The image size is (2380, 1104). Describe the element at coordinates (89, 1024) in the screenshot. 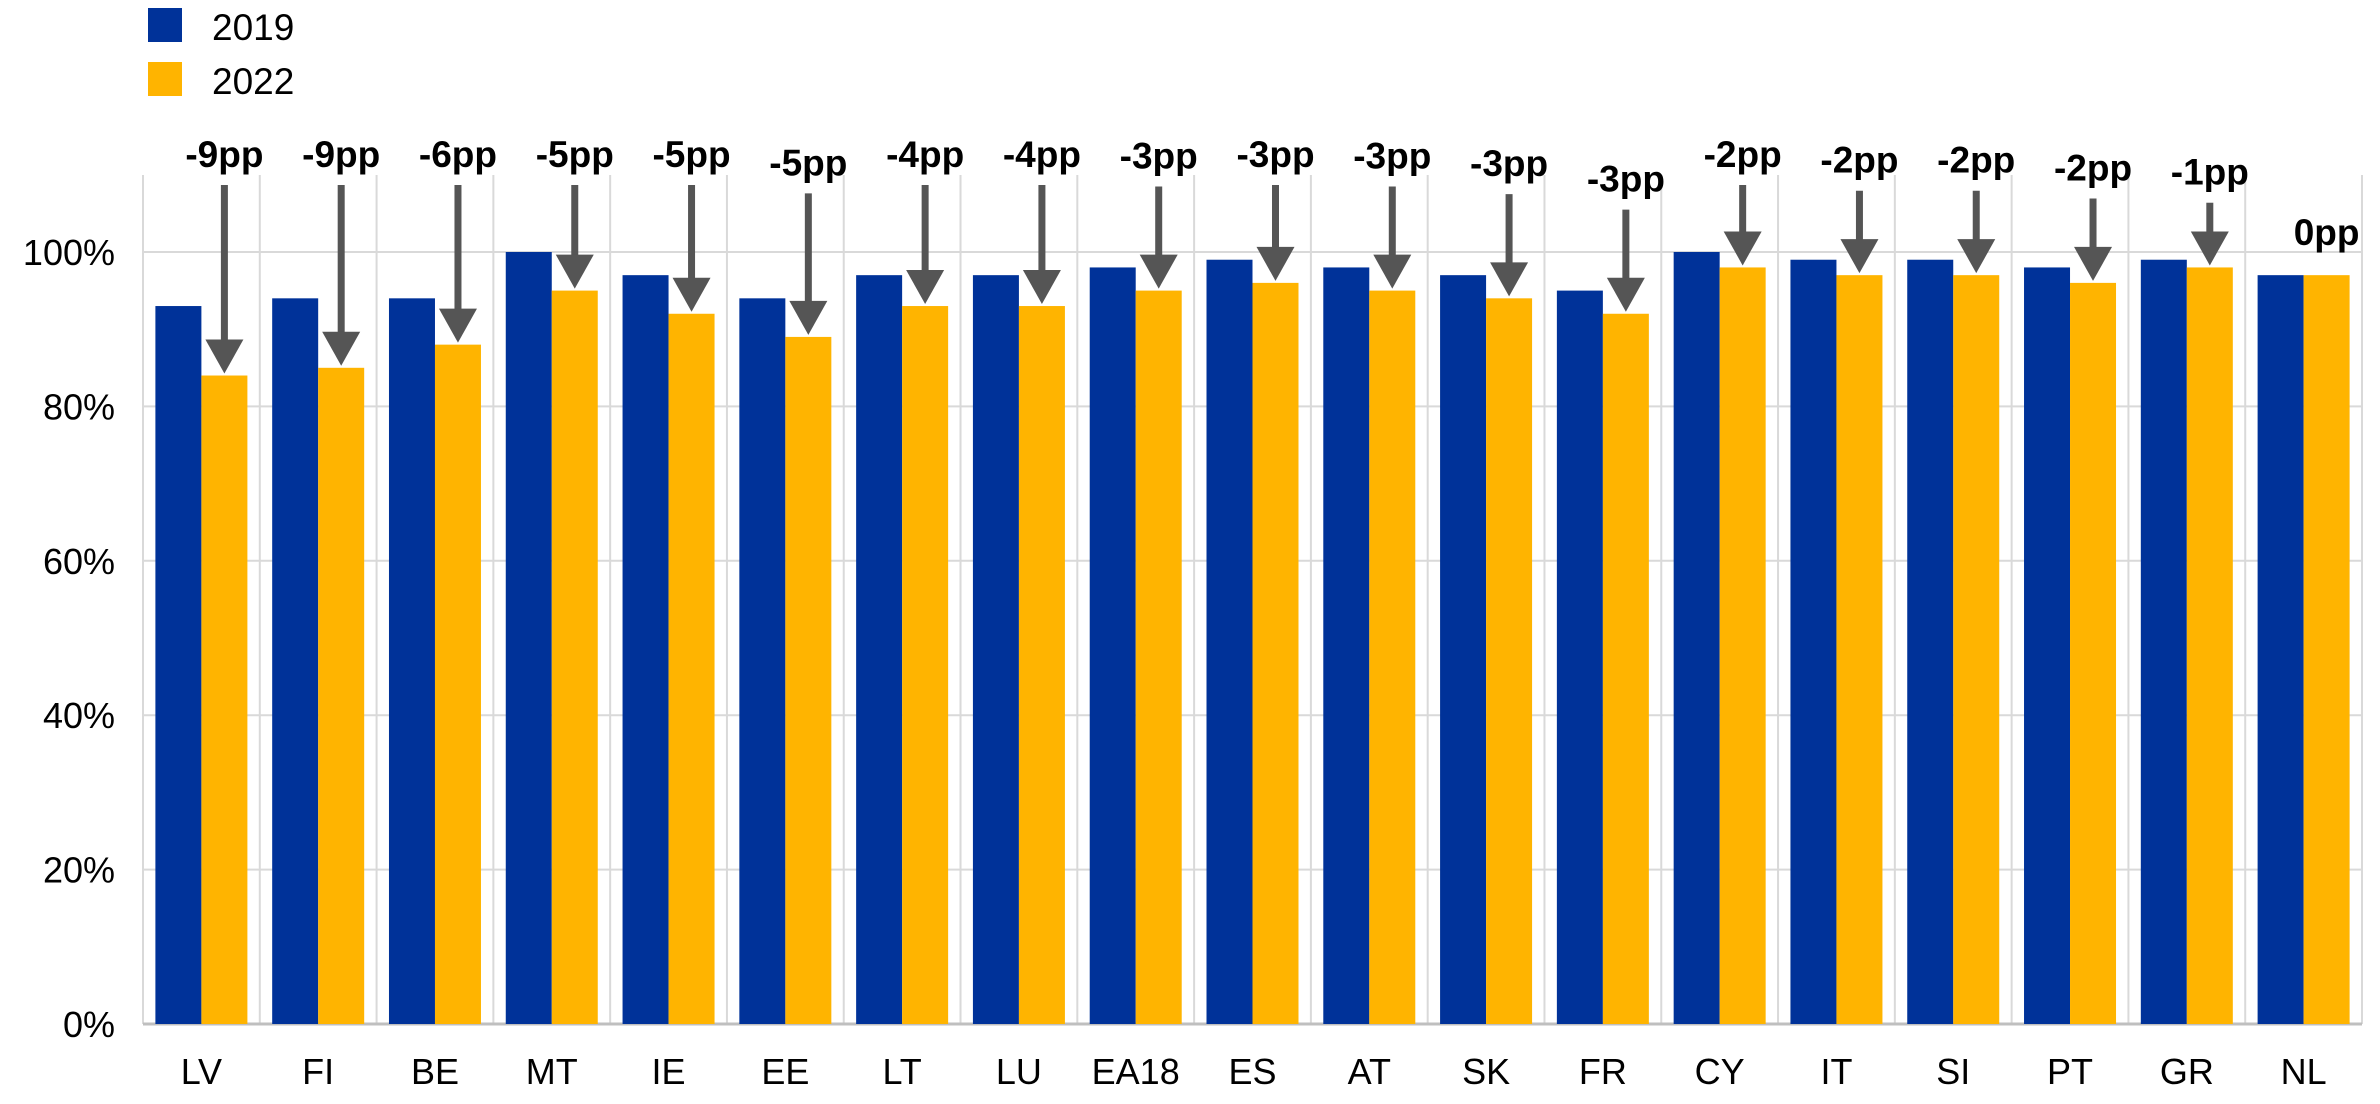

I see `y-tick-label: 0%` at that location.